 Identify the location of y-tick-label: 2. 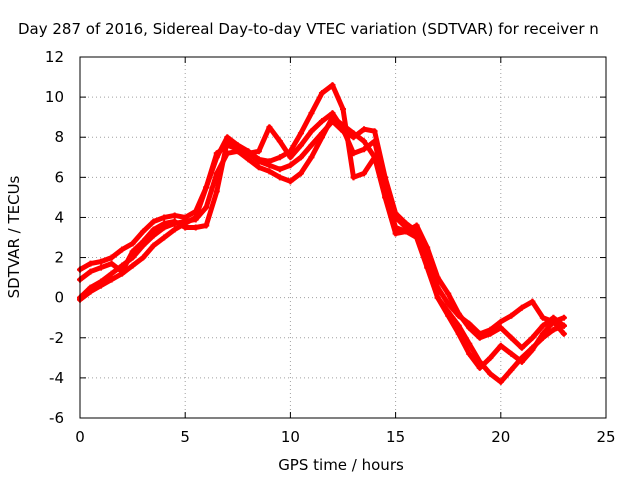
(59, 258).